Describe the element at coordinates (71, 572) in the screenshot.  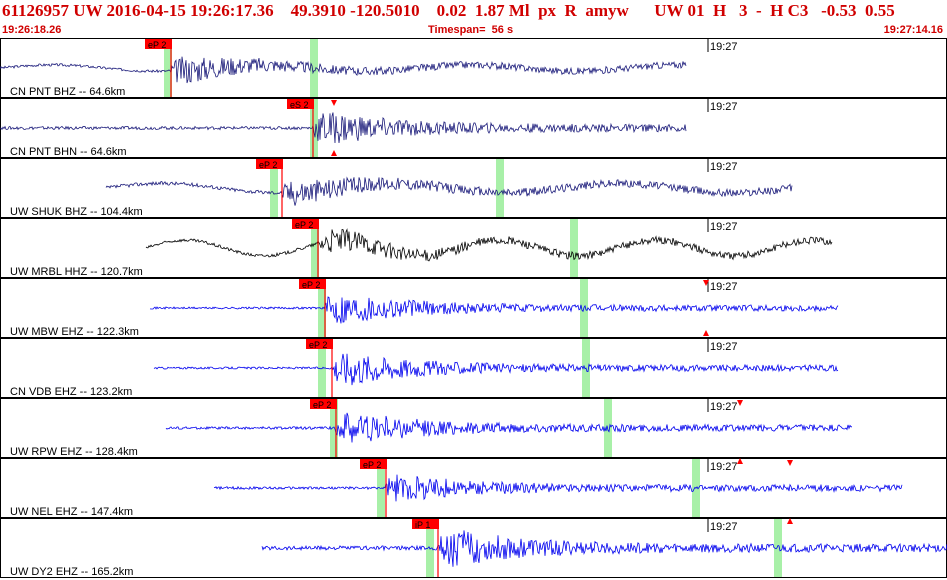
I see `channel-label: UW DY2 EHZ -- 165.2km` at that location.